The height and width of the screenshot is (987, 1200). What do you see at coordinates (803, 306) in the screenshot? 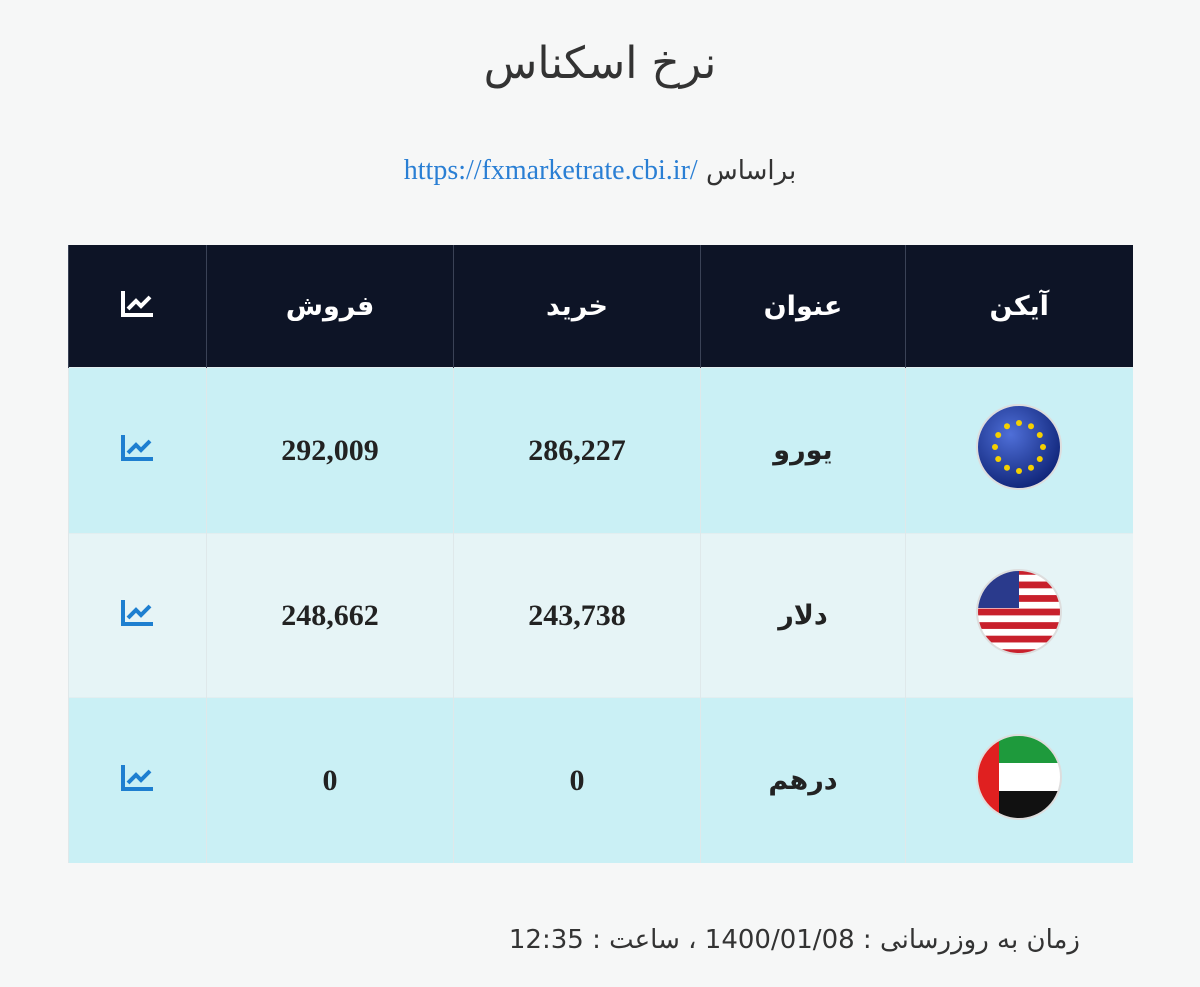
I see `column-header: عنوان` at bounding box center [803, 306].